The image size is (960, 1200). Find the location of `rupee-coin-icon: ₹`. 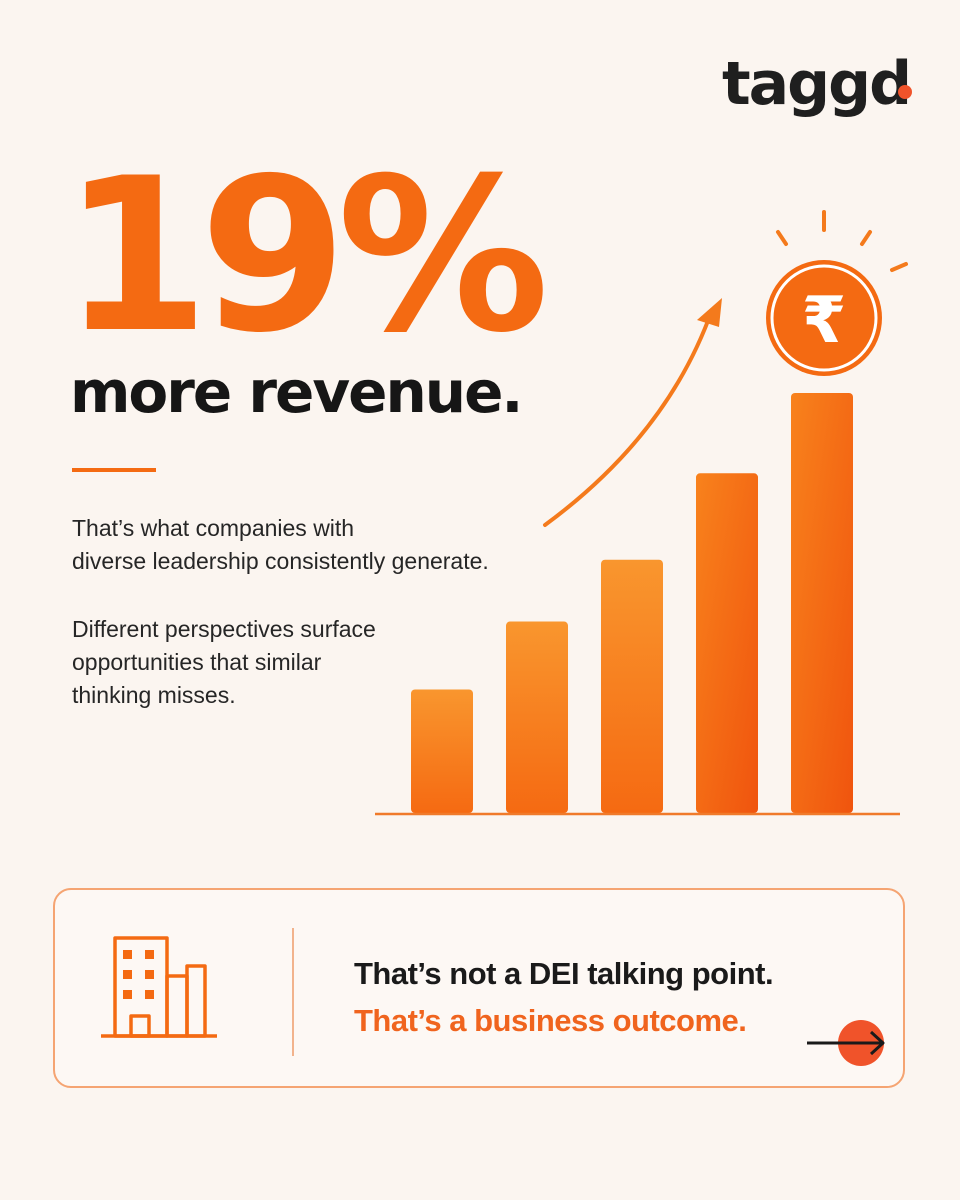

rupee-coin-icon: ₹ is located at coordinates (837, 293).